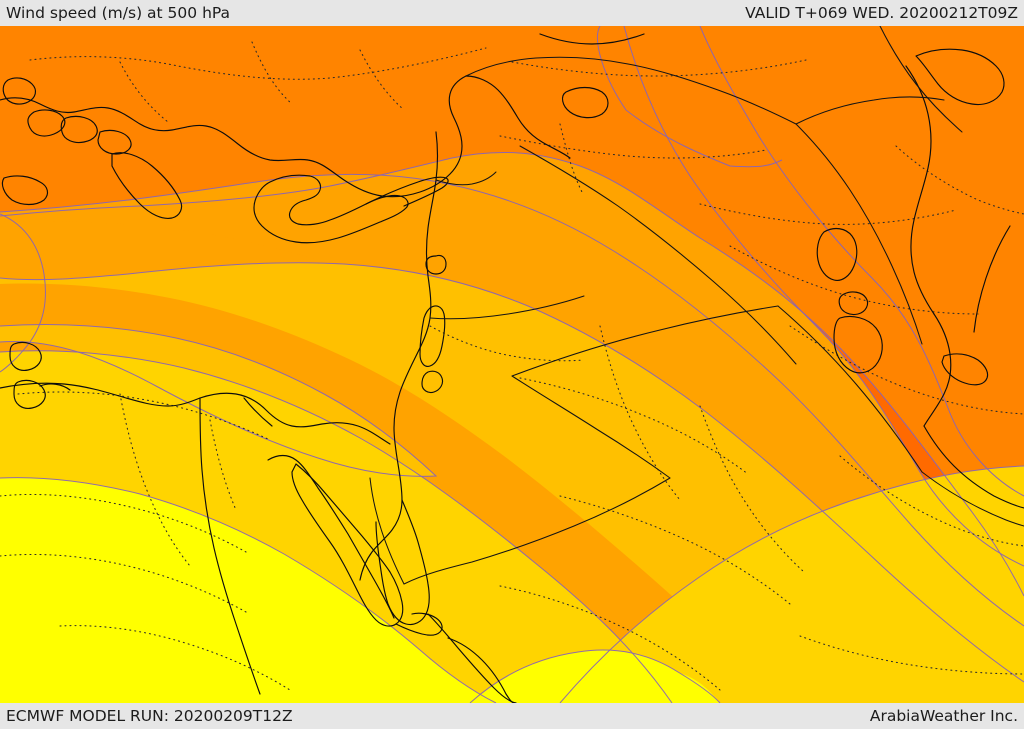  I want to click on isoline-12-nw-pocket, so click(23, 293).